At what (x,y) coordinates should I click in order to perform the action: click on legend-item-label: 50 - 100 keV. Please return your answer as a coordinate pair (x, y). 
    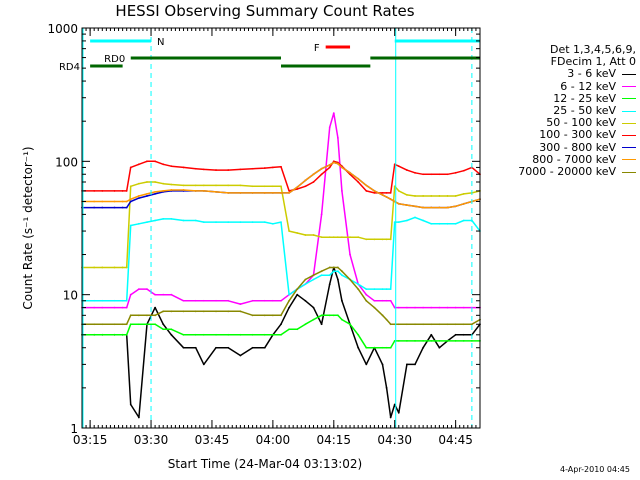
    Looking at the image, I should click on (581, 123).